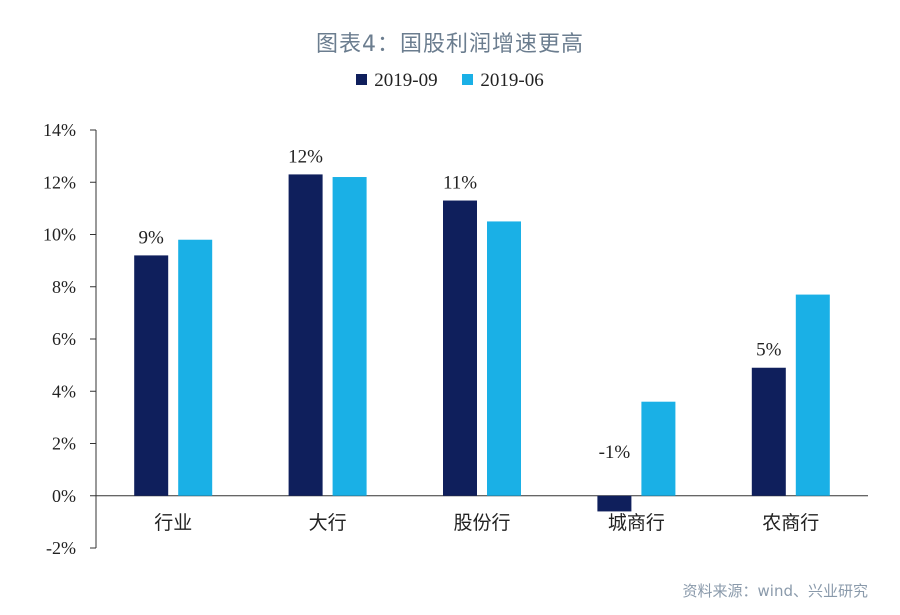 This screenshot has height=615, width=900. What do you see at coordinates (305, 156) in the screenshot?
I see `data-label: 12%` at bounding box center [305, 156].